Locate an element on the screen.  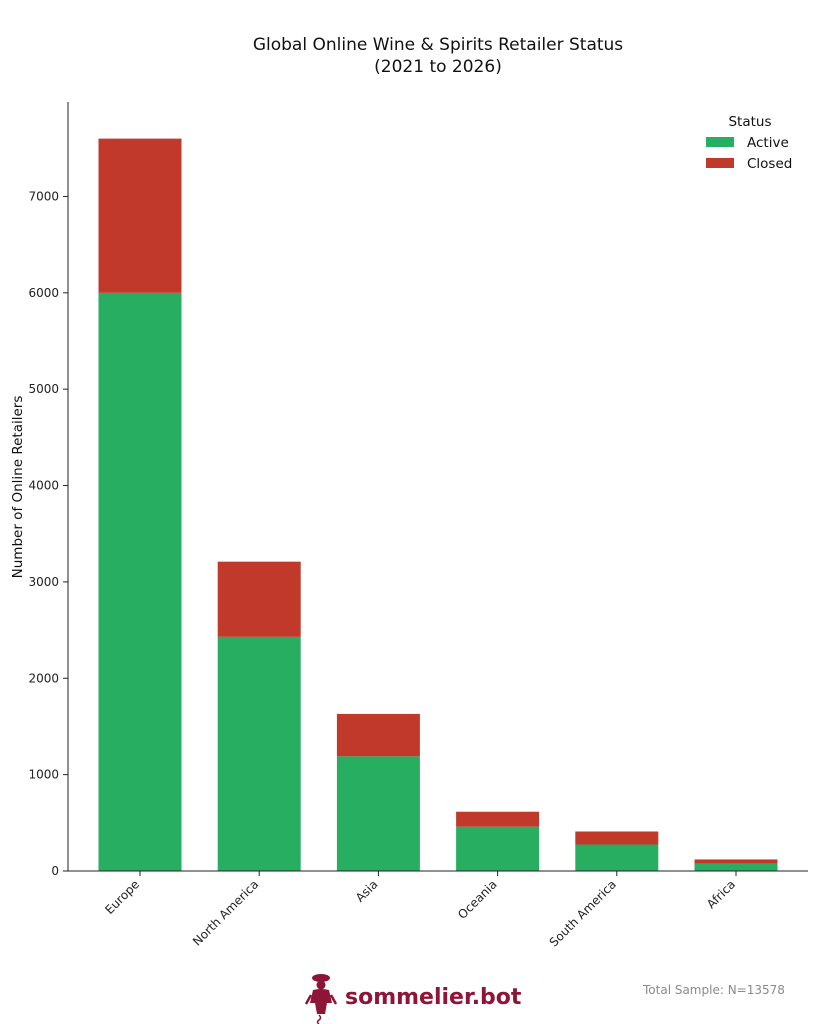
y-axis: 0 1000 2000 3000 4000 5000 6000 7000 is located at coordinates (48, 490).